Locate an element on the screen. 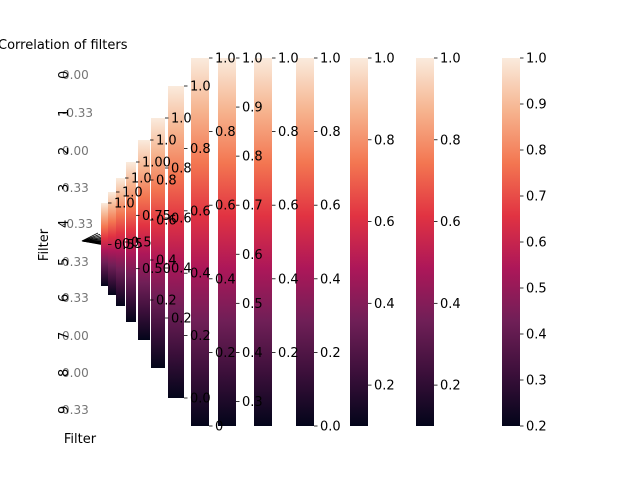  colorbar-7-tick-label: 0.0 is located at coordinates (200, 399).